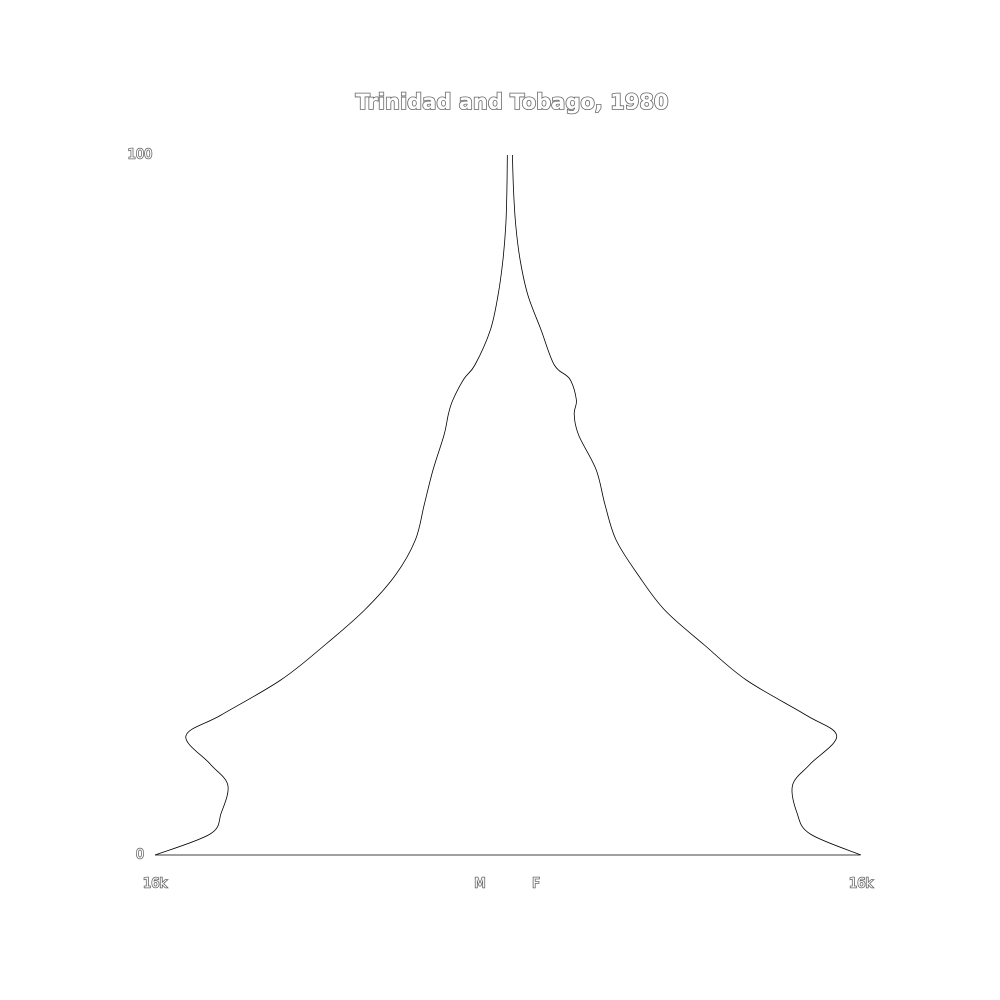  What do you see at coordinates (511, 102) in the screenshot?
I see `chart-title: Trinidad and Tobago, 1980` at bounding box center [511, 102].